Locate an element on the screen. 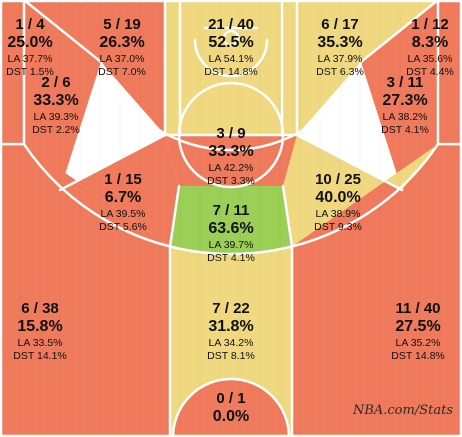 The width and height of the screenshot is (462, 437). zone-la-left-baseline-mid: LA 37.0% is located at coordinates (122, 59).